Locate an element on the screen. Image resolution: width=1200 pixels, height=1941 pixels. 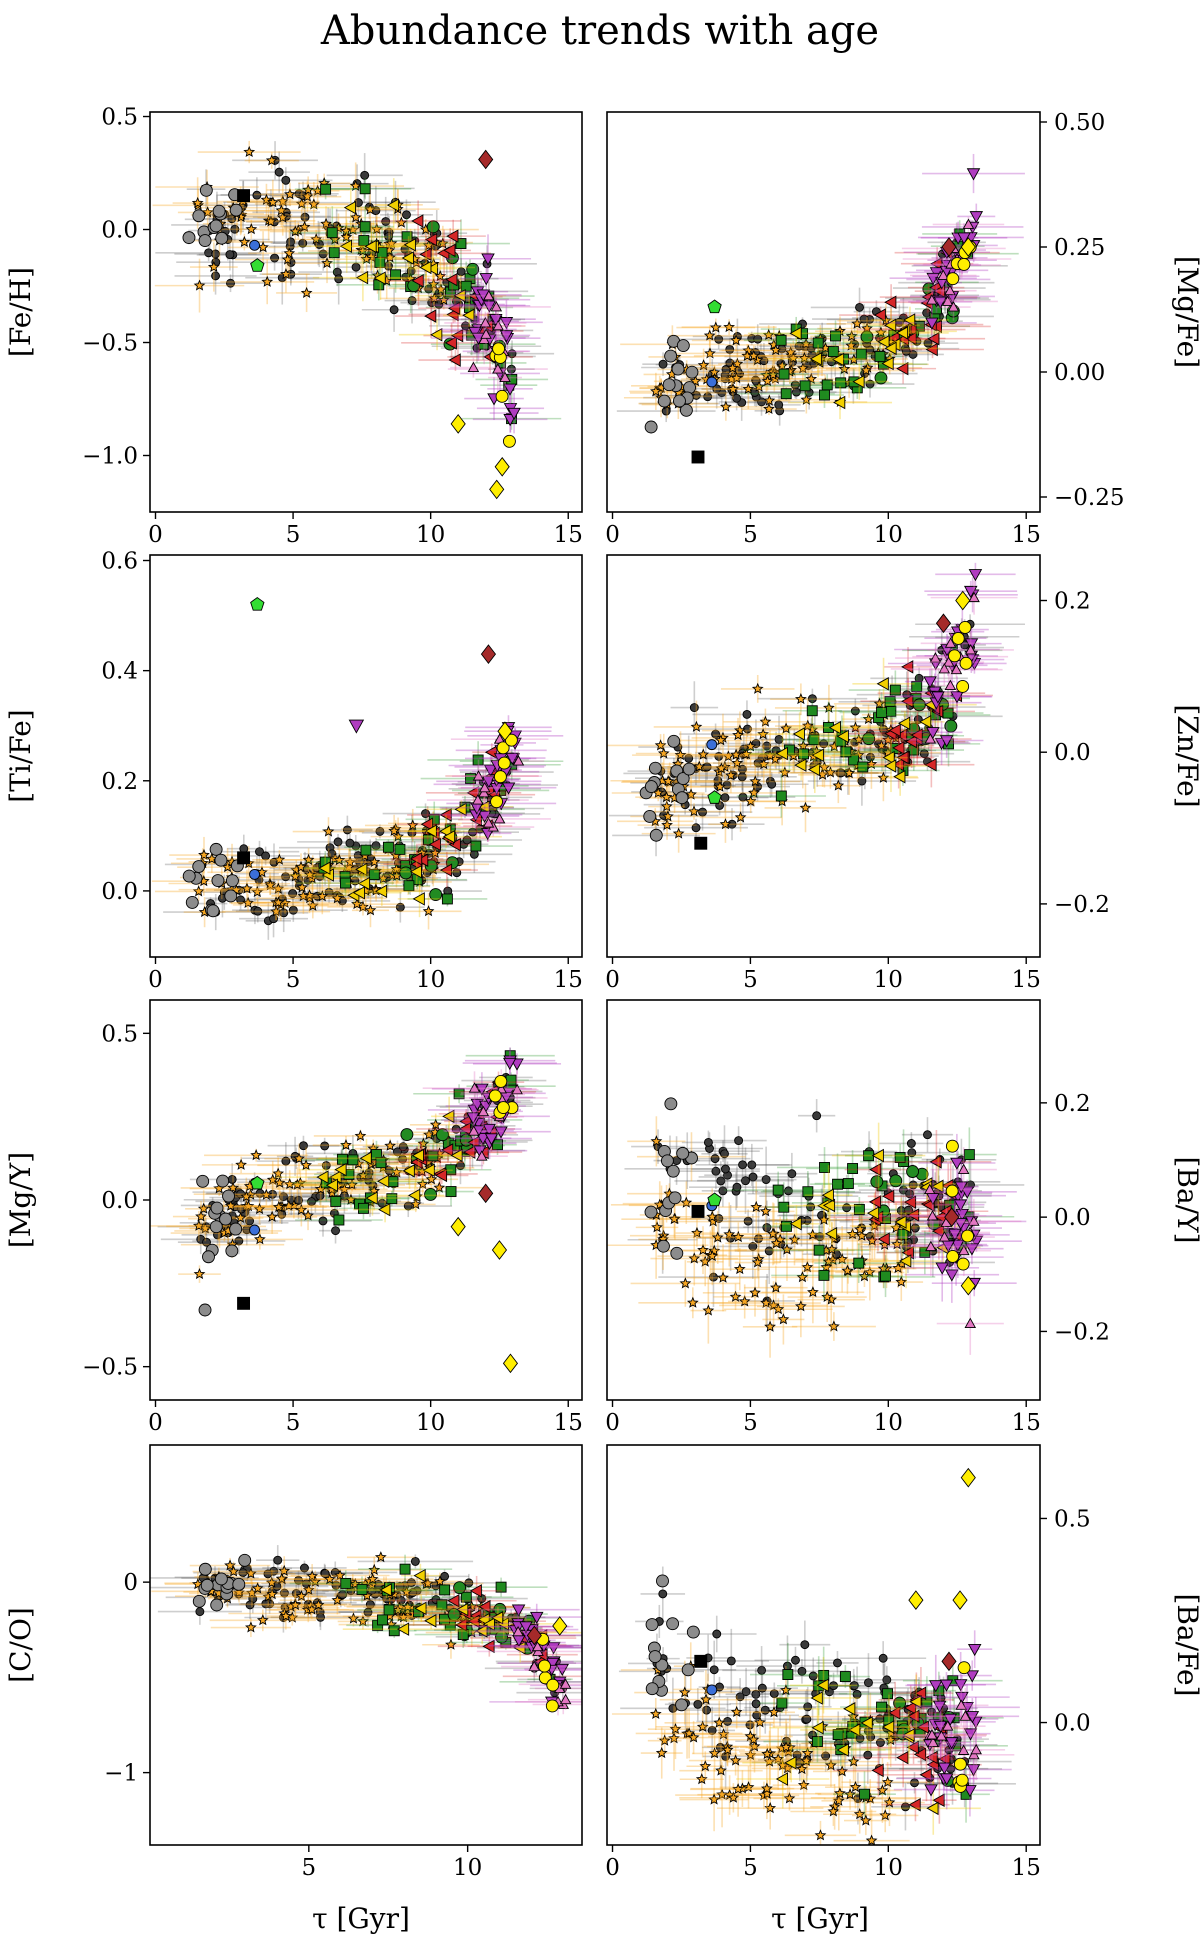
data-point-greenc is located at coordinates (436, 895).